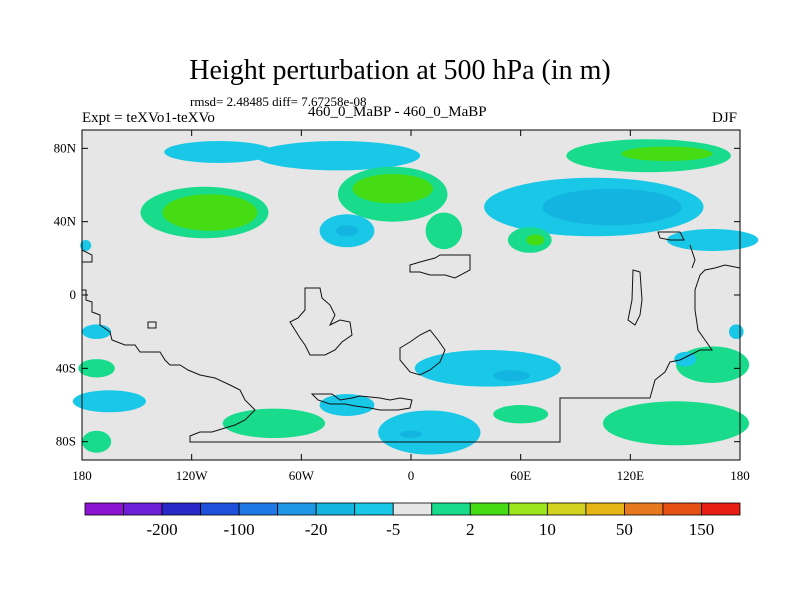 The width and height of the screenshot is (800, 600). What do you see at coordinates (547, 529) in the screenshot?
I see `colorbar-label: 10` at bounding box center [547, 529].